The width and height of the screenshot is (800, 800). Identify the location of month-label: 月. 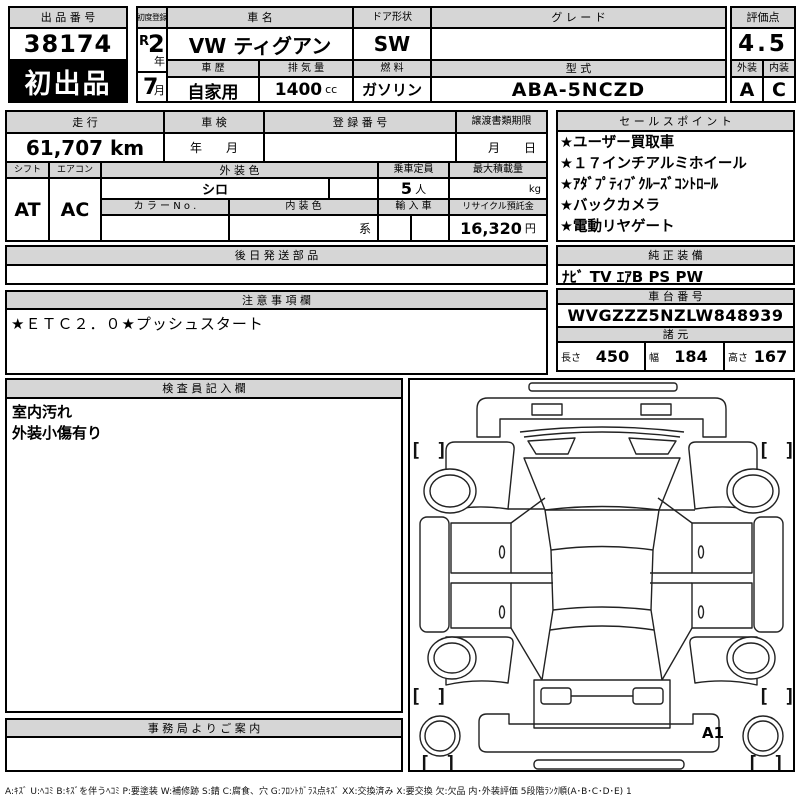
(159, 90).